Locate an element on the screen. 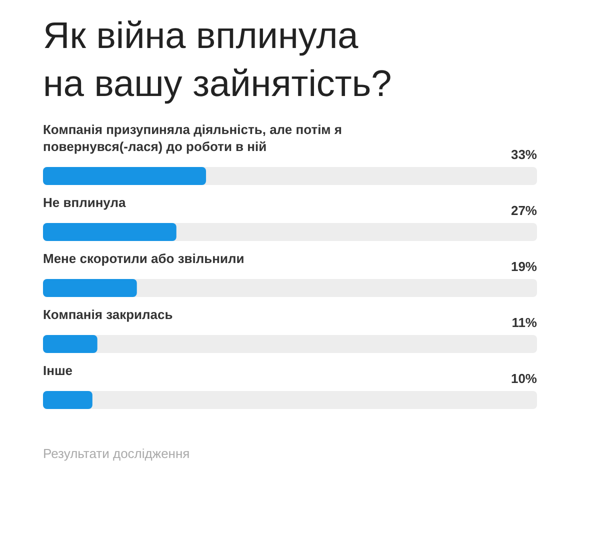 The image size is (590, 543). y-tick-label: Не вплинула is located at coordinates (84, 202).